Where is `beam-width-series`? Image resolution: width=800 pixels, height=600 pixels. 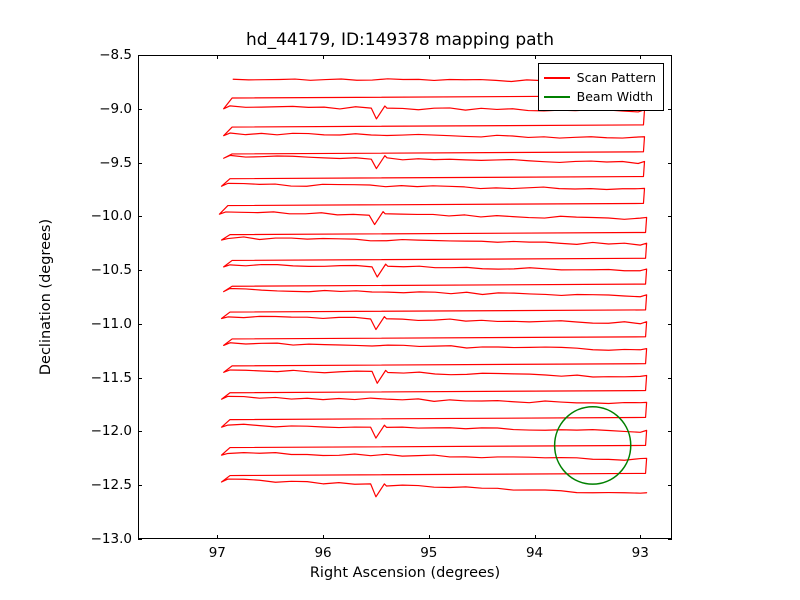 beam-width-series is located at coordinates (592, 445).